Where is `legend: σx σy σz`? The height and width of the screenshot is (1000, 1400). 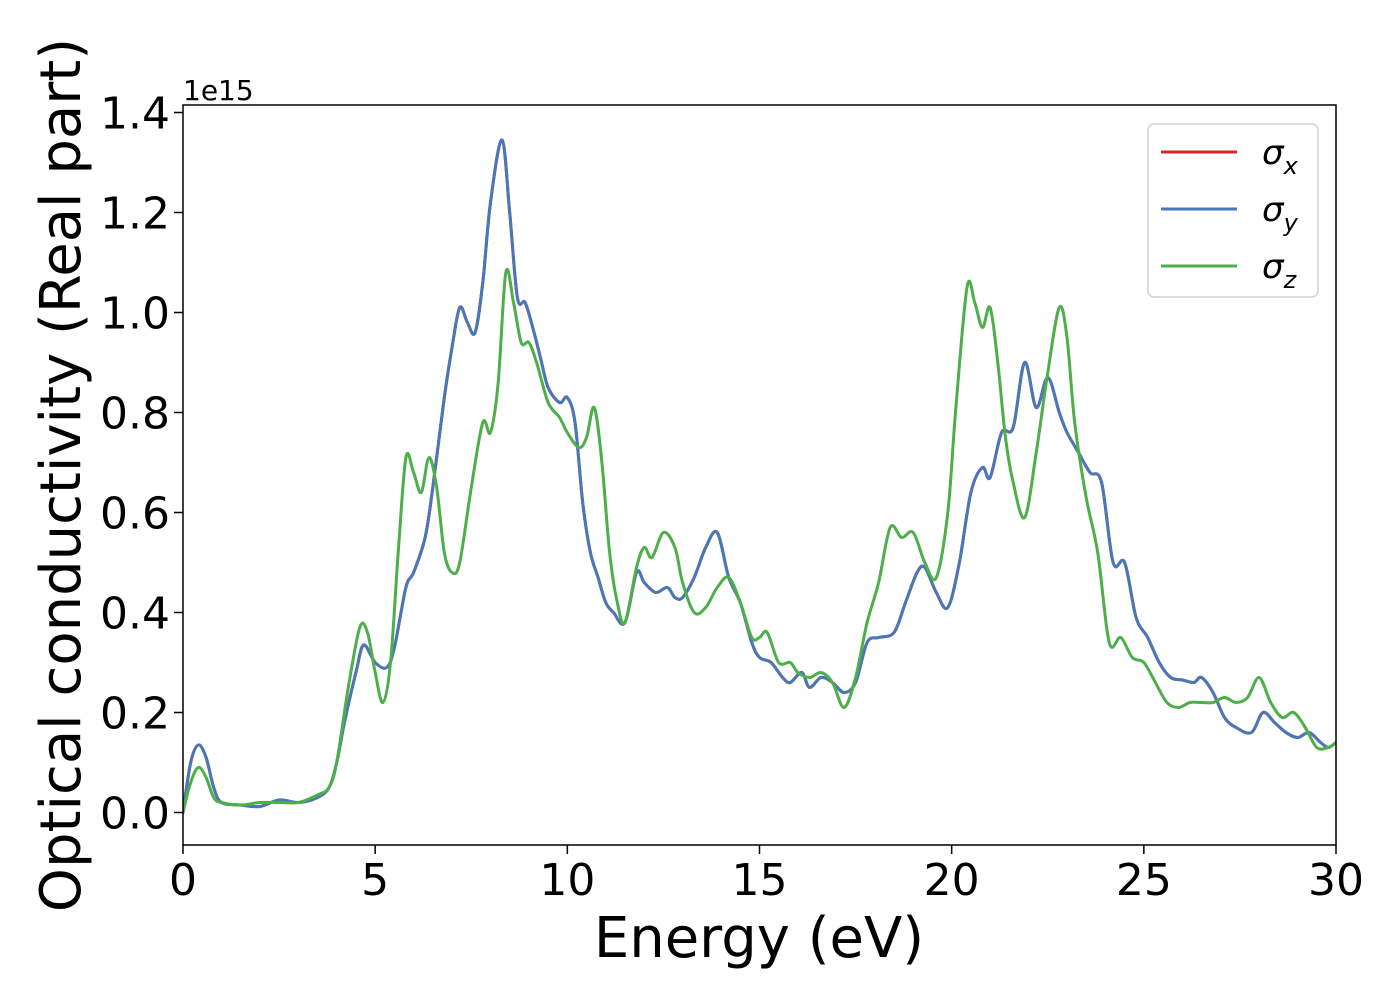
legend: σx σy σz is located at coordinates (1233, 210).